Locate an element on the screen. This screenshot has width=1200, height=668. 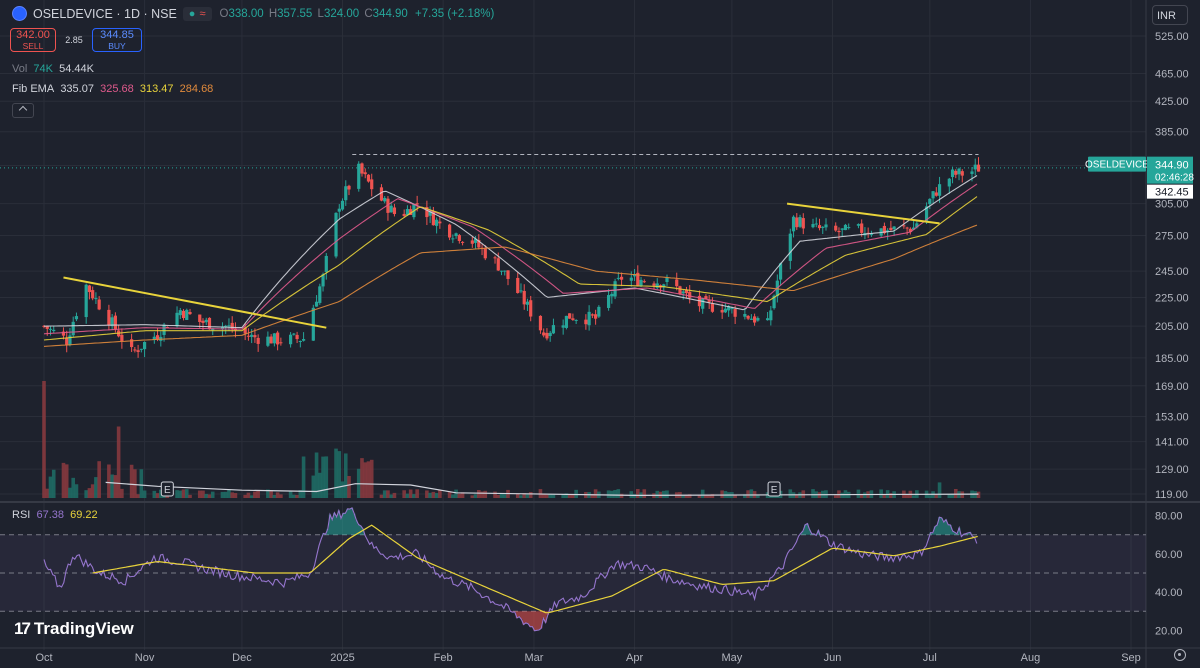
price-axis-label: 153.00 is located at coordinates (1172, 417).